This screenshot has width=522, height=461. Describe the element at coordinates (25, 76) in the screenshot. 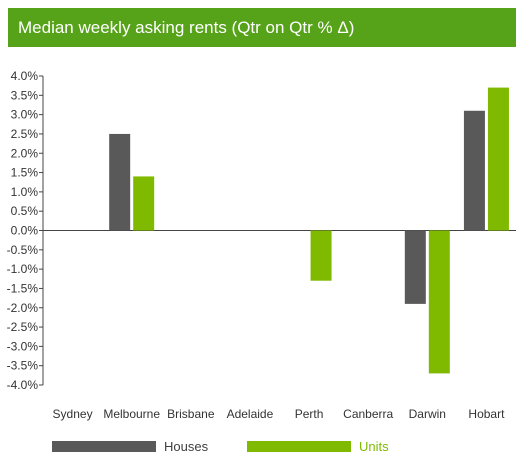

I see `y-tick-label: 4.0%` at that location.